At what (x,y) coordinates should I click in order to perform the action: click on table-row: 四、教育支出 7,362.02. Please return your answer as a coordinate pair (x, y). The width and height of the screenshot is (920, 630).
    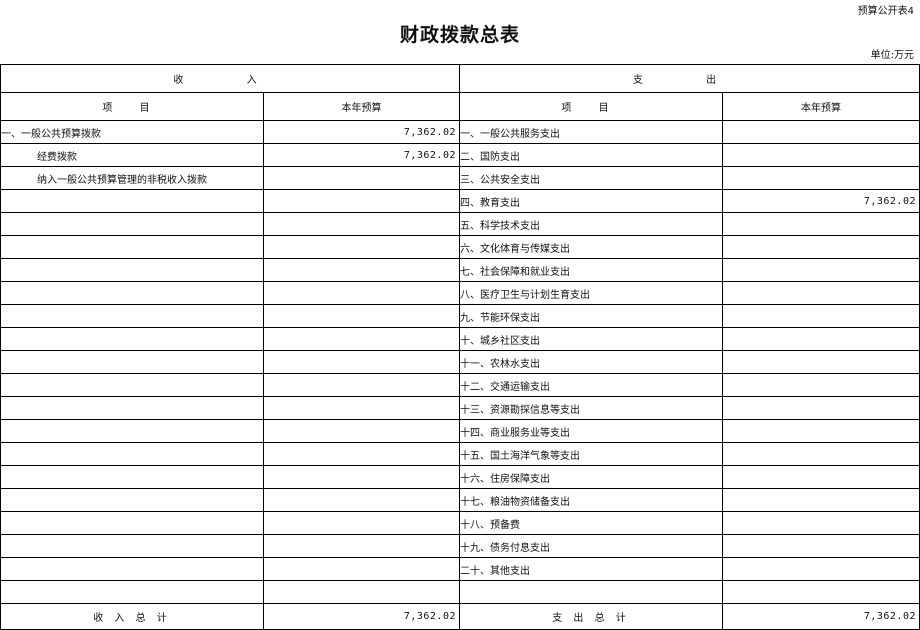
    Looking at the image, I should click on (460, 201).